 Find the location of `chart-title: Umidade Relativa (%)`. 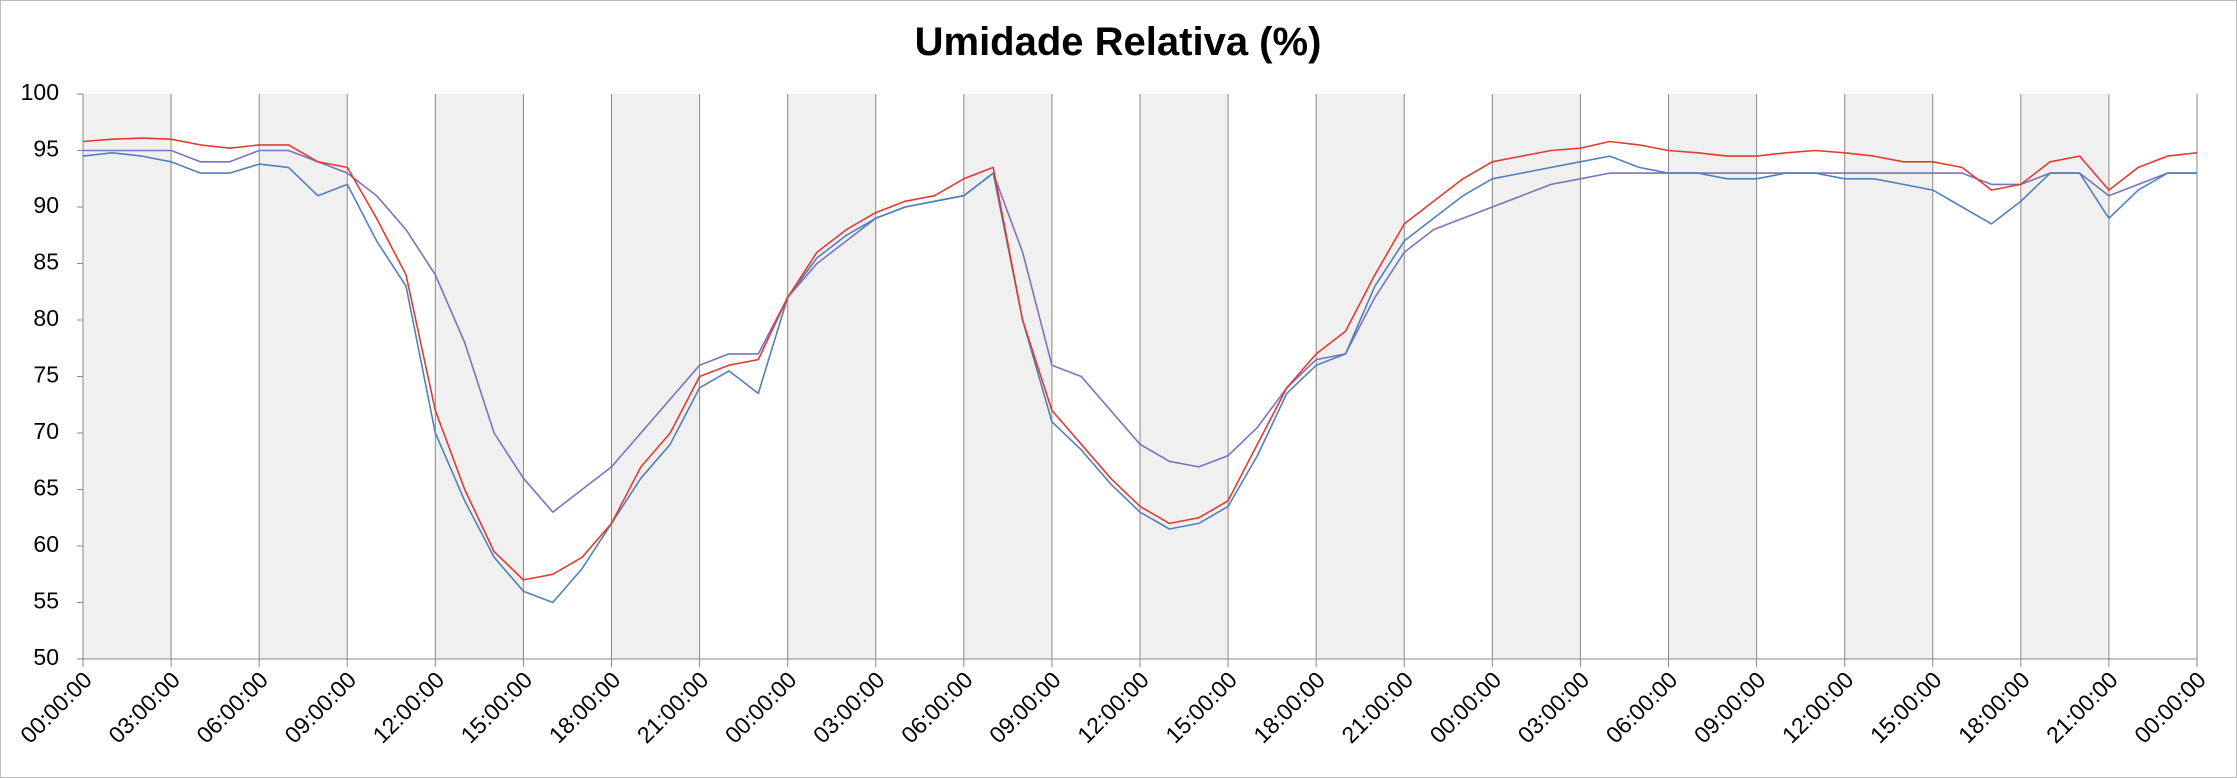

chart-title: Umidade Relativa (%) is located at coordinates (1118, 42).